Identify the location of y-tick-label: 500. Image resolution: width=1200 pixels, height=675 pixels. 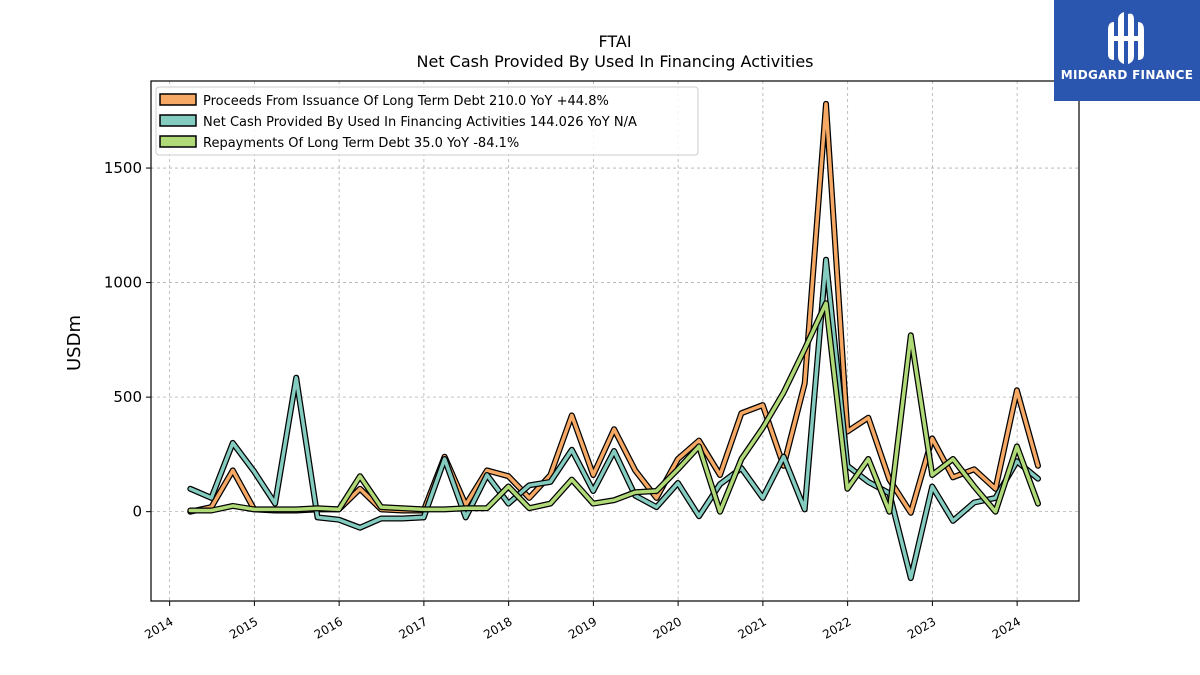
(127, 397).